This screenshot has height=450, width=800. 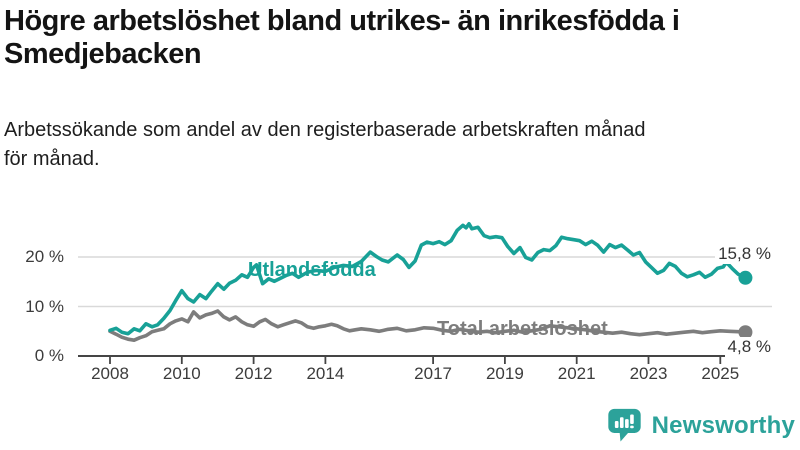 What do you see at coordinates (52, 159) in the screenshot?
I see `subtitle-line-2: för månad.` at bounding box center [52, 159].